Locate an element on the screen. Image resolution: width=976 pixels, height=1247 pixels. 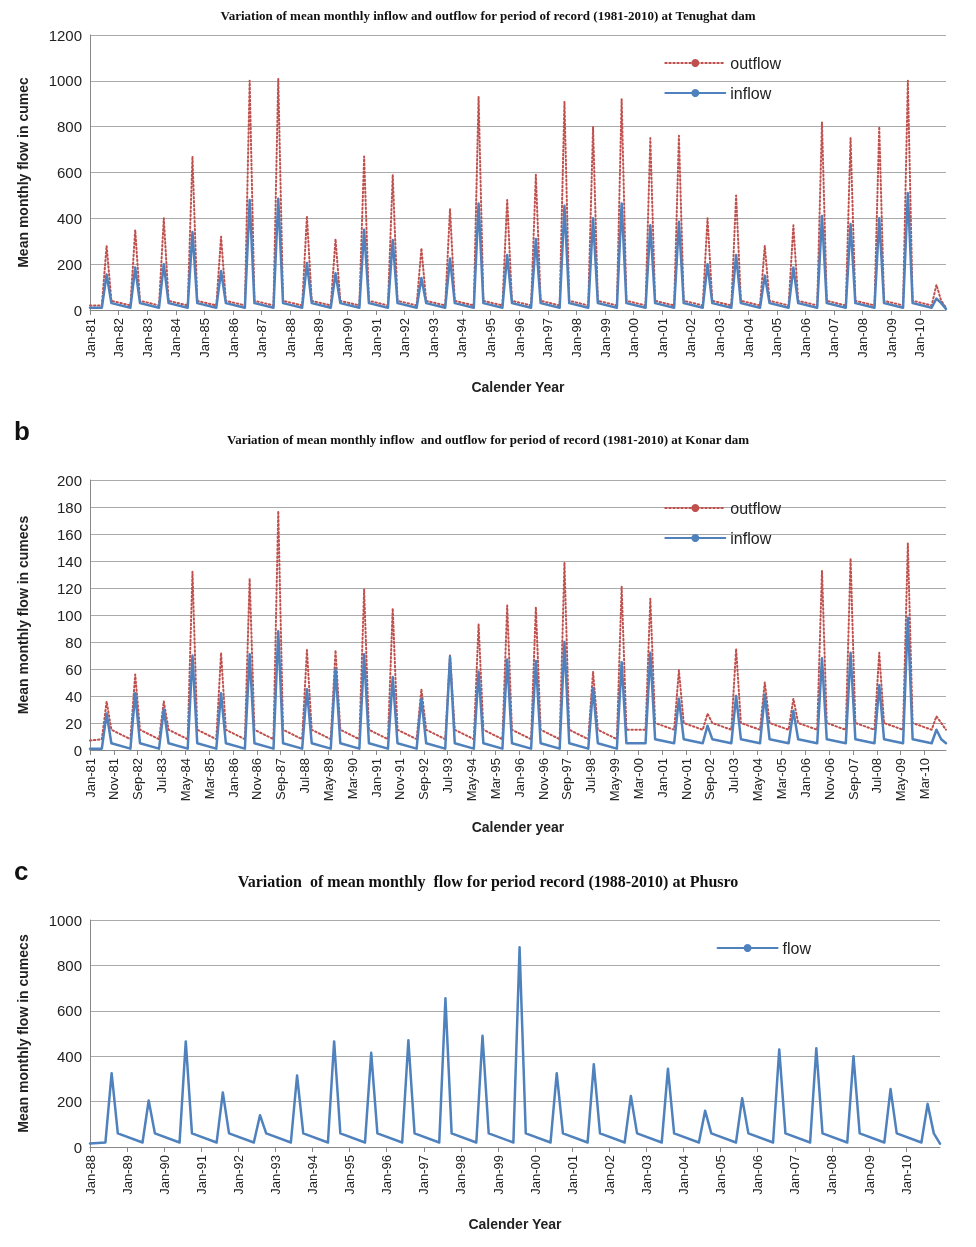
x-axis-title: Calender year is located at coordinates (518, 827).